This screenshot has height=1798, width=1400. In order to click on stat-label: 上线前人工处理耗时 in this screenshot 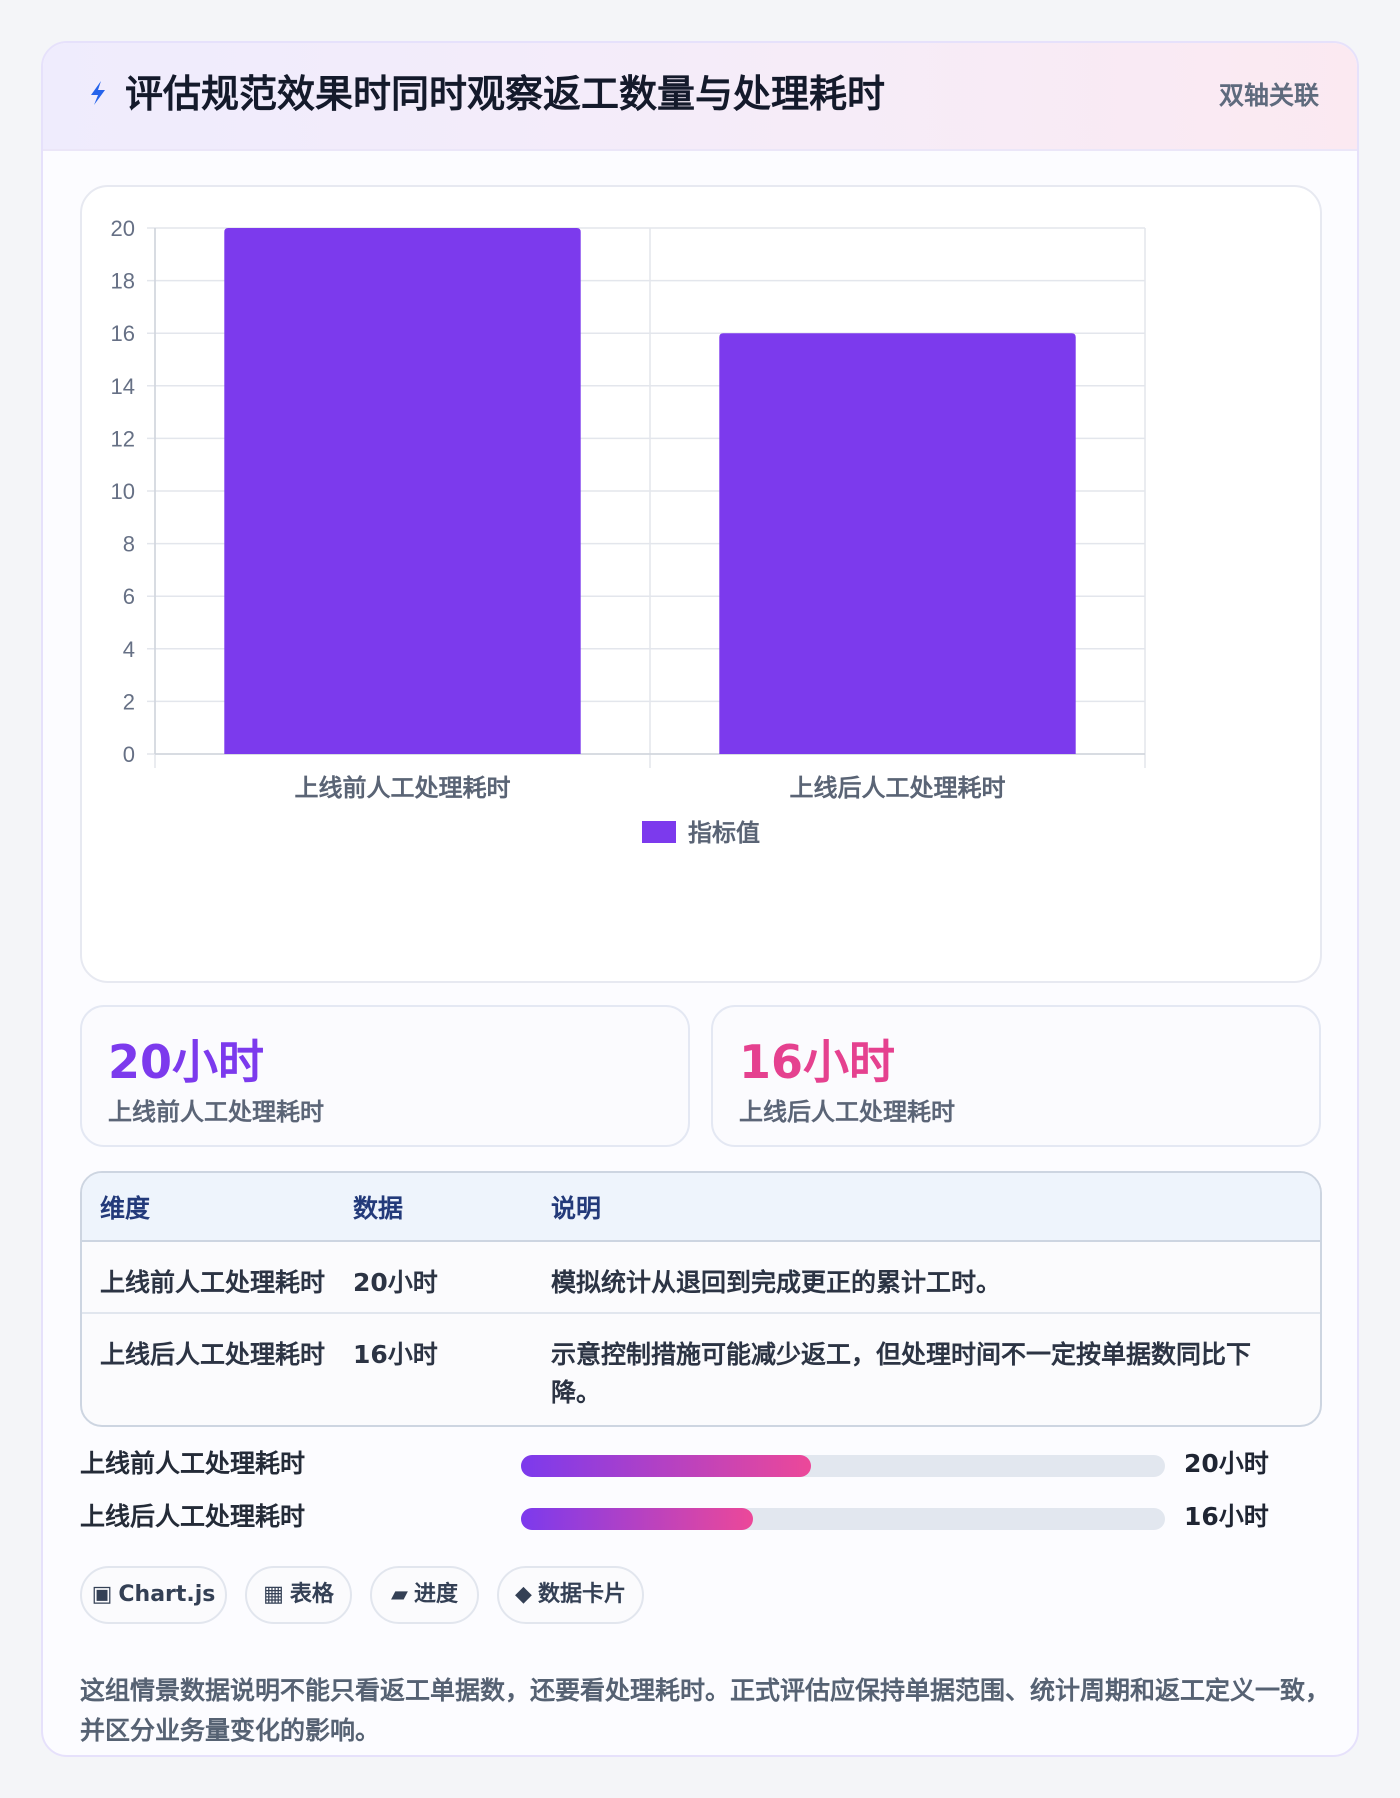, I will do `click(216, 1112)`.